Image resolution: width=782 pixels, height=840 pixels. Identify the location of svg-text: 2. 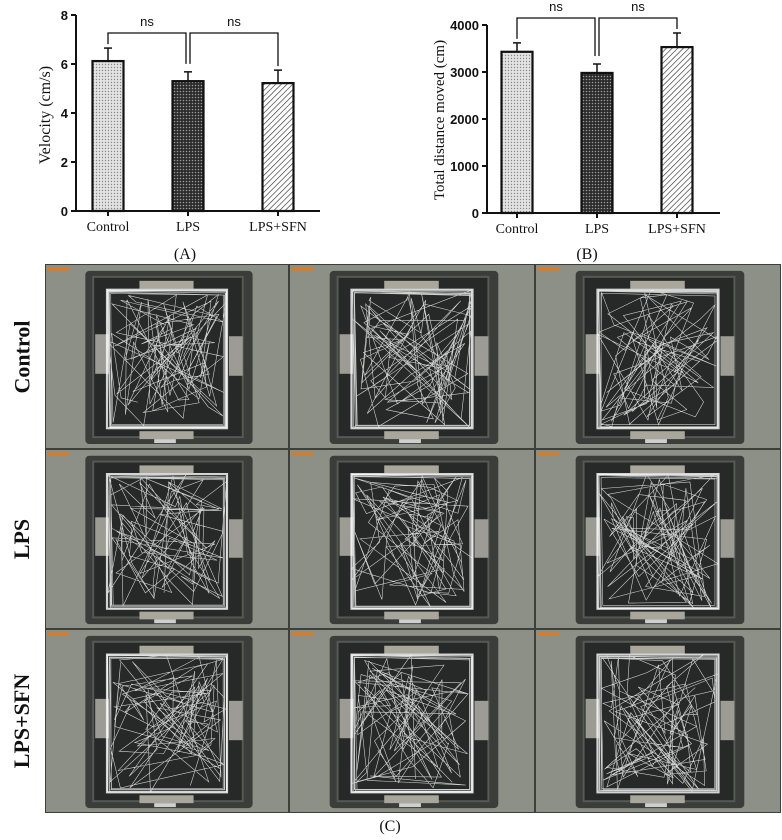
(64, 162).